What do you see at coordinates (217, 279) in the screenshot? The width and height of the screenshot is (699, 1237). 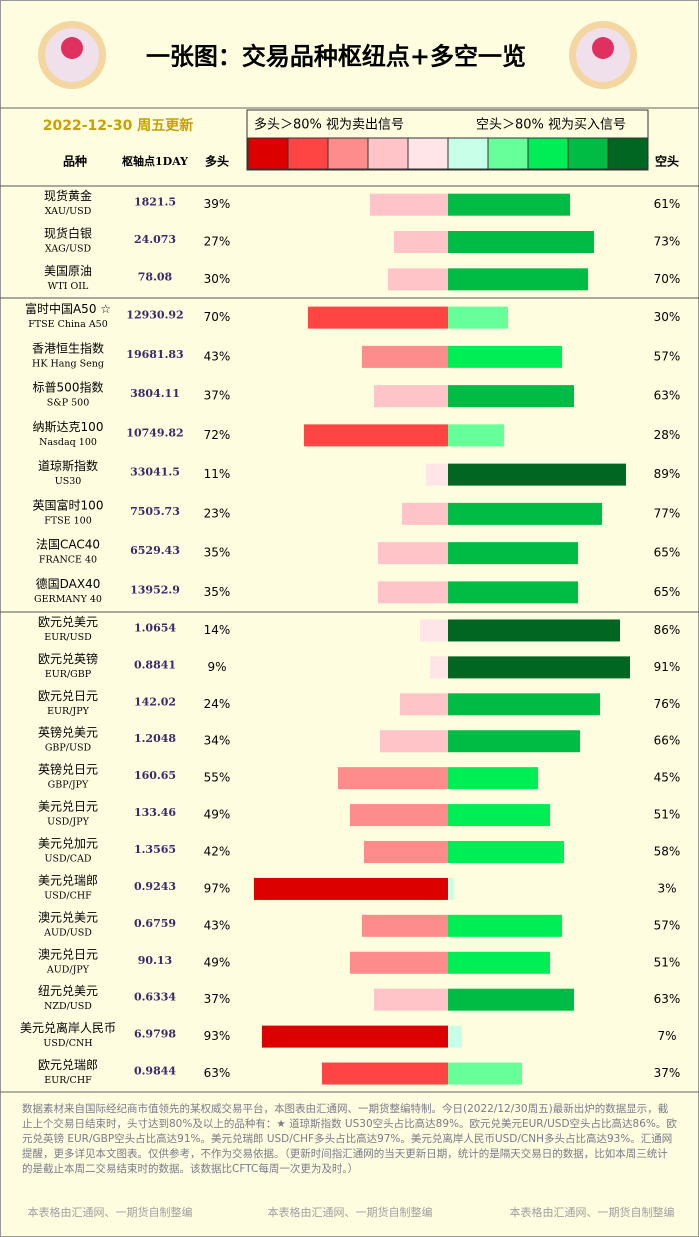 I see `long-label: 30%` at bounding box center [217, 279].